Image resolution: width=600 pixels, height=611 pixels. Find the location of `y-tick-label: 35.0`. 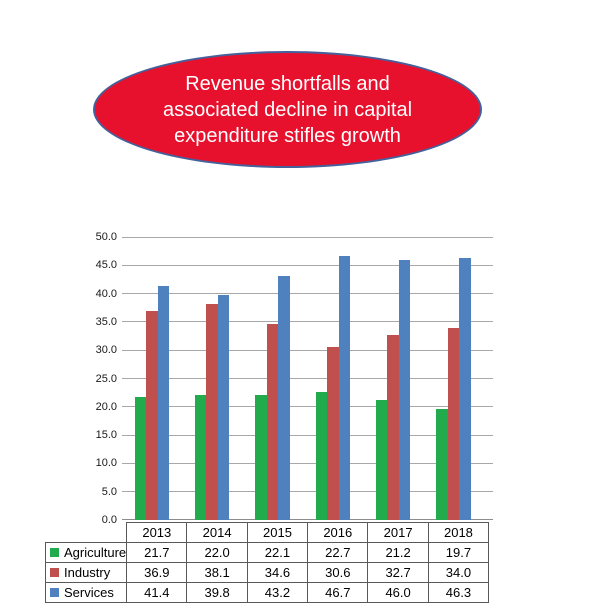

y-tick-label: 35.0 is located at coordinates (106, 321).